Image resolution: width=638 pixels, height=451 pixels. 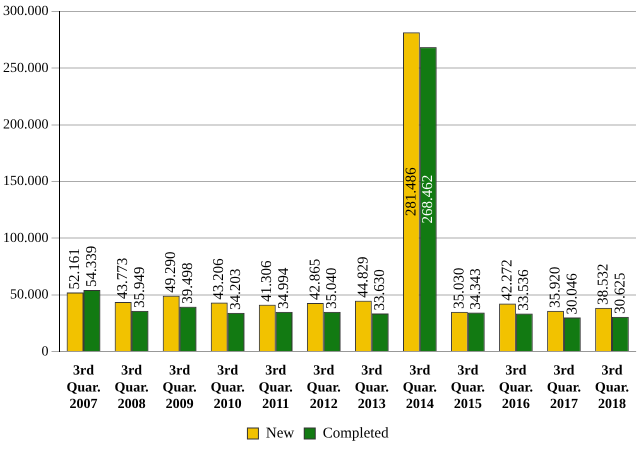 I want to click on data-label: 44.829, so click(x=363, y=277).